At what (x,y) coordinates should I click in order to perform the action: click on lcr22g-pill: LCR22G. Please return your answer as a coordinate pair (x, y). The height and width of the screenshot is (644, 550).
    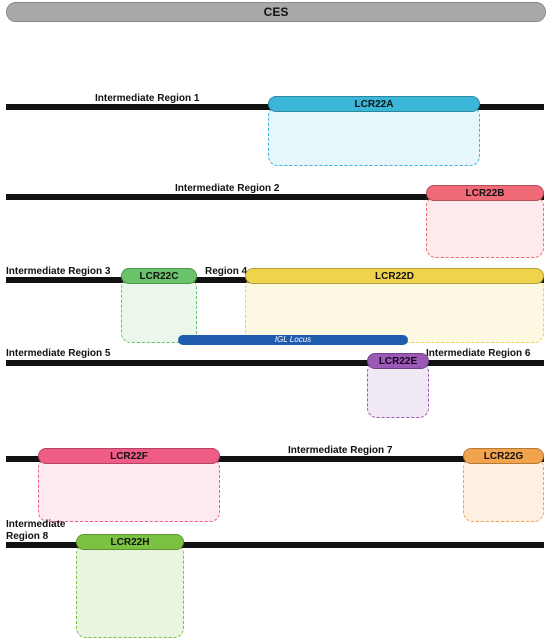
    Looking at the image, I should click on (503, 456).